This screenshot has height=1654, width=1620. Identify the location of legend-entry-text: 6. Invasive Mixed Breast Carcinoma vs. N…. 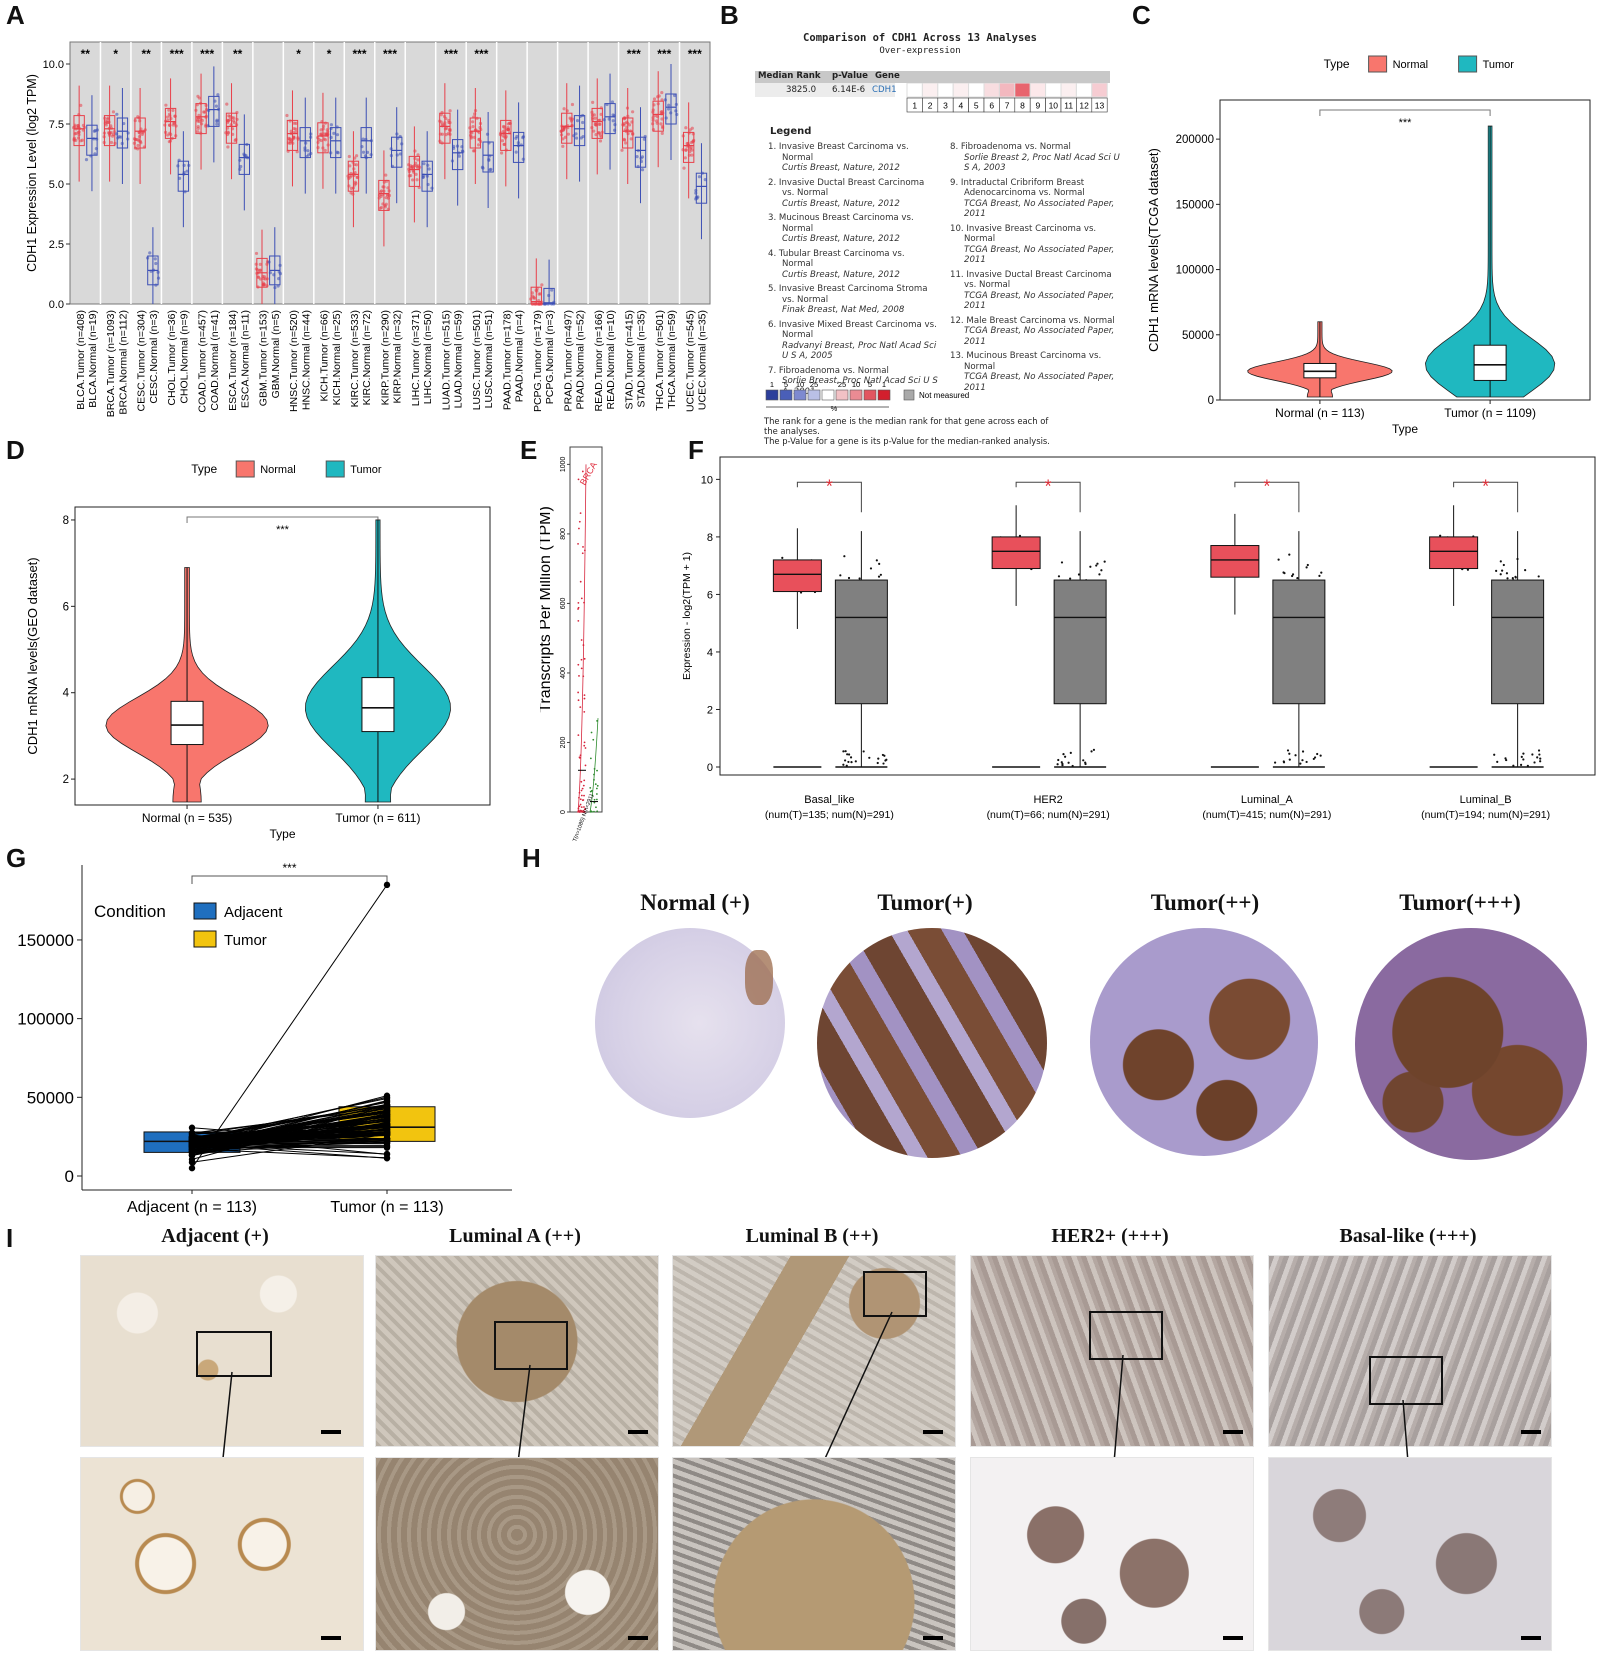
(852, 330).